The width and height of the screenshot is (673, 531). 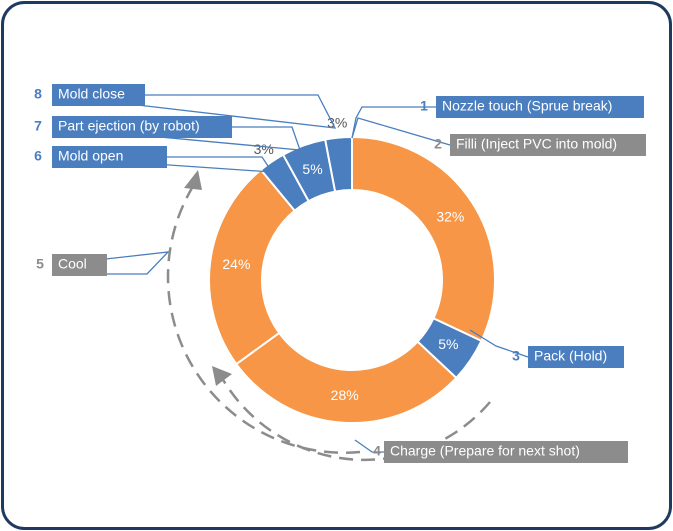 What do you see at coordinates (527, 106) in the screenshot?
I see `label-text: Nozzle touch (Sprue break)` at bounding box center [527, 106].